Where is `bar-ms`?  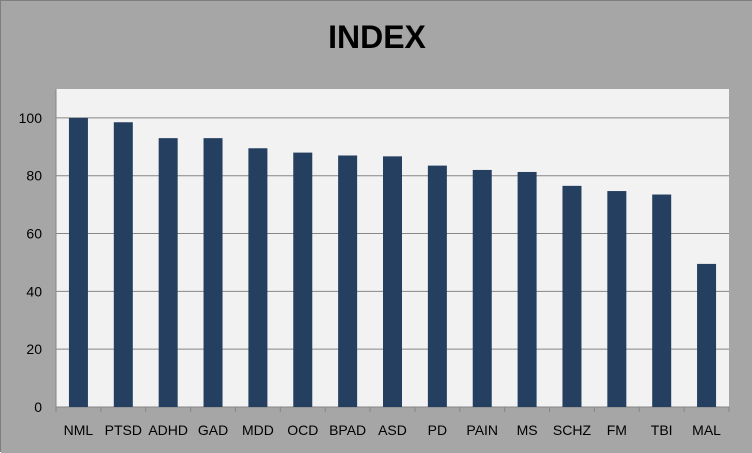
bar-ms is located at coordinates (527, 289).